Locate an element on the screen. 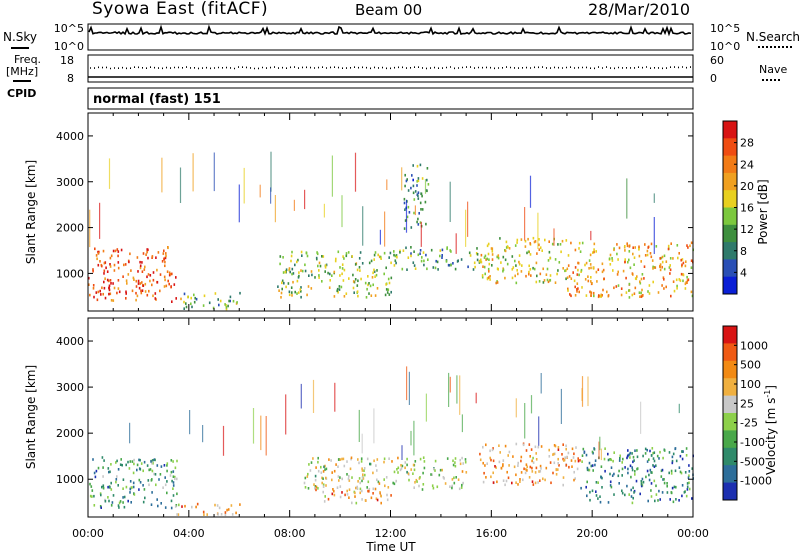 This screenshot has width=800, height=554. velocity-y-label: Slant Range [km] is located at coordinates (31, 417).